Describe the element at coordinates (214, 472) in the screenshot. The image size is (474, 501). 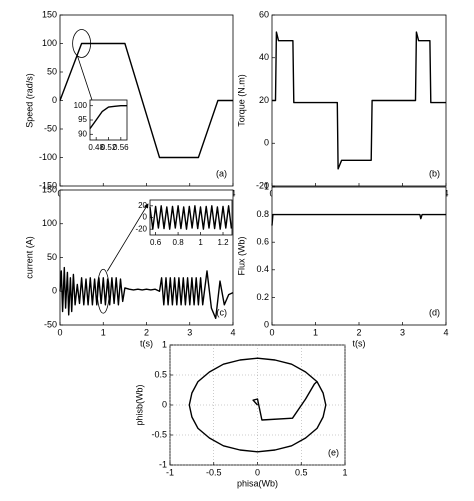
I see `x-tick-label: -0.5` at that location.